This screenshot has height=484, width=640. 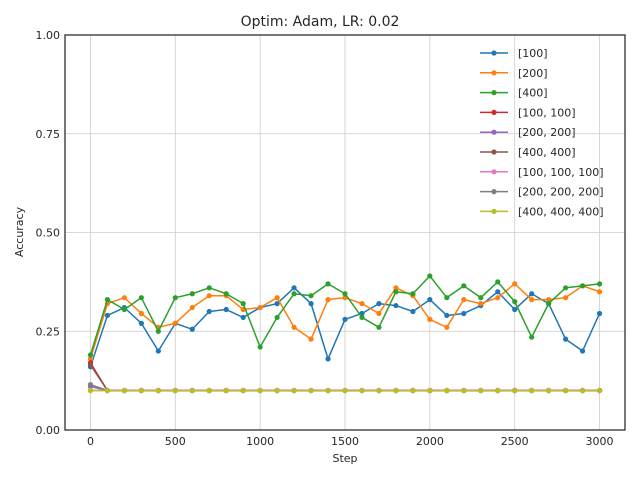 What do you see at coordinates (19, 231) in the screenshot?
I see `y-axis-label: Accuracy` at bounding box center [19, 231].